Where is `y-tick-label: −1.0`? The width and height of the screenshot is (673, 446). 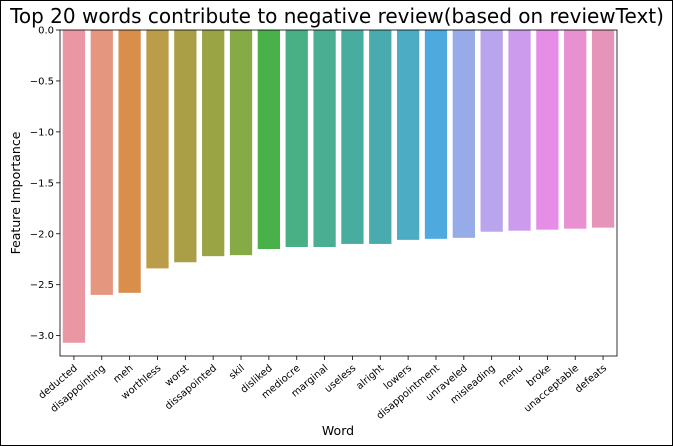
y-tick-label: −1.0 is located at coordinates (42, 132).